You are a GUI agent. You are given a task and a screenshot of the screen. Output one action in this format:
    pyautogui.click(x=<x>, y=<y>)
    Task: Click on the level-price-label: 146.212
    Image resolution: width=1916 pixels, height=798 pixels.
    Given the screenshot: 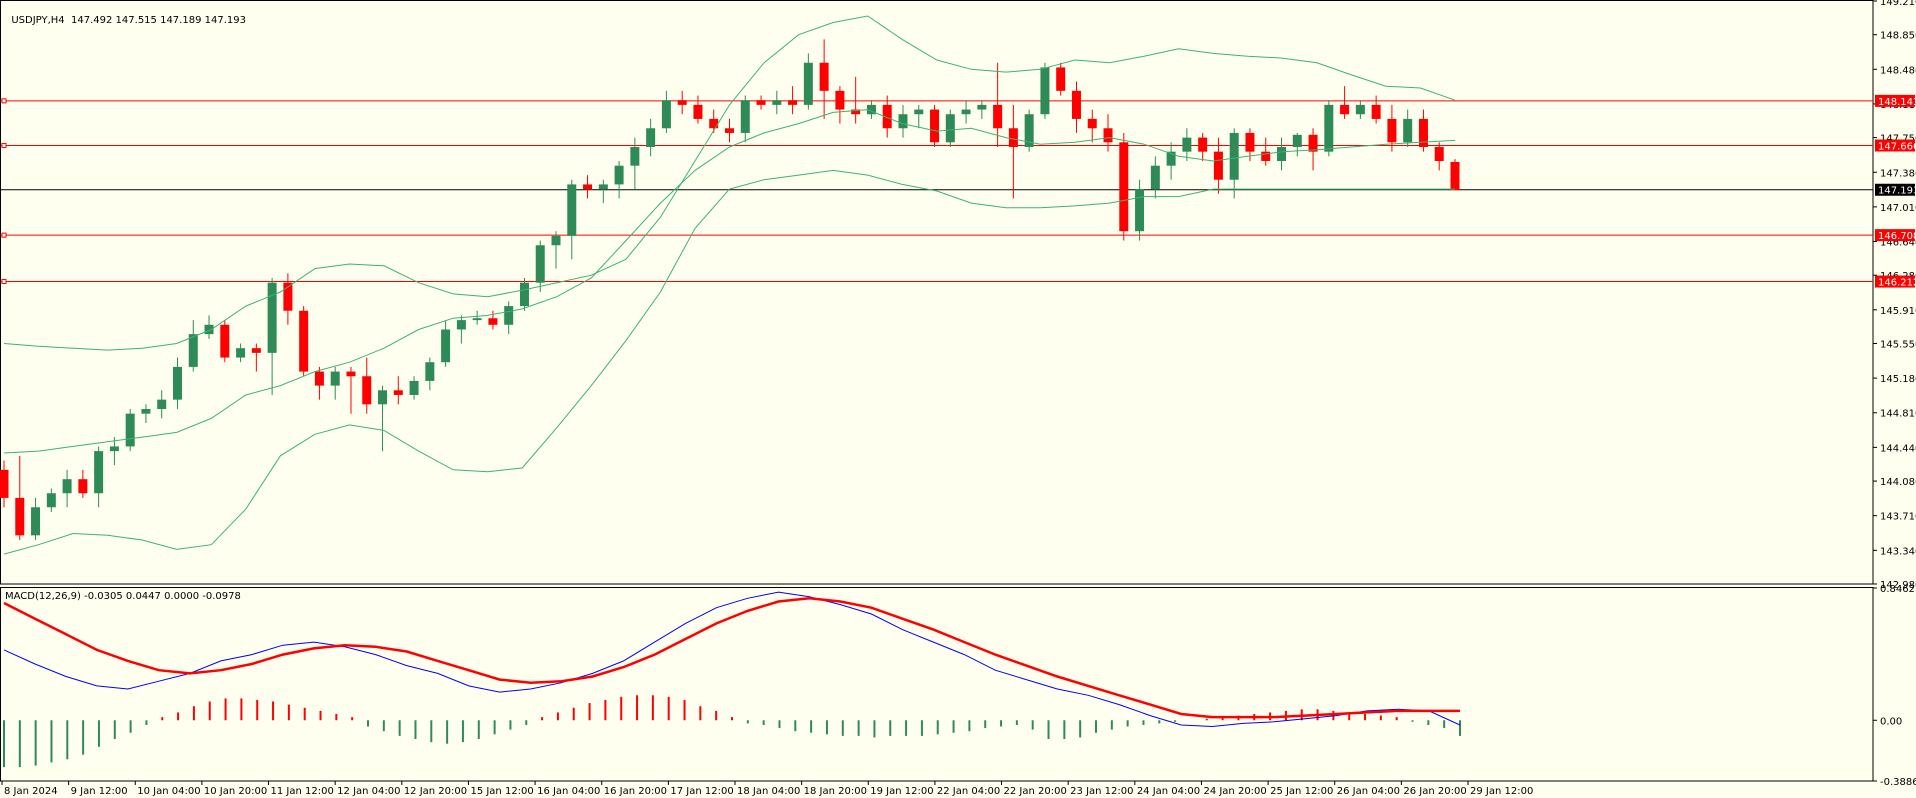 What is the action you would take?
    pyautogui.click(x=1897, y=283)
    